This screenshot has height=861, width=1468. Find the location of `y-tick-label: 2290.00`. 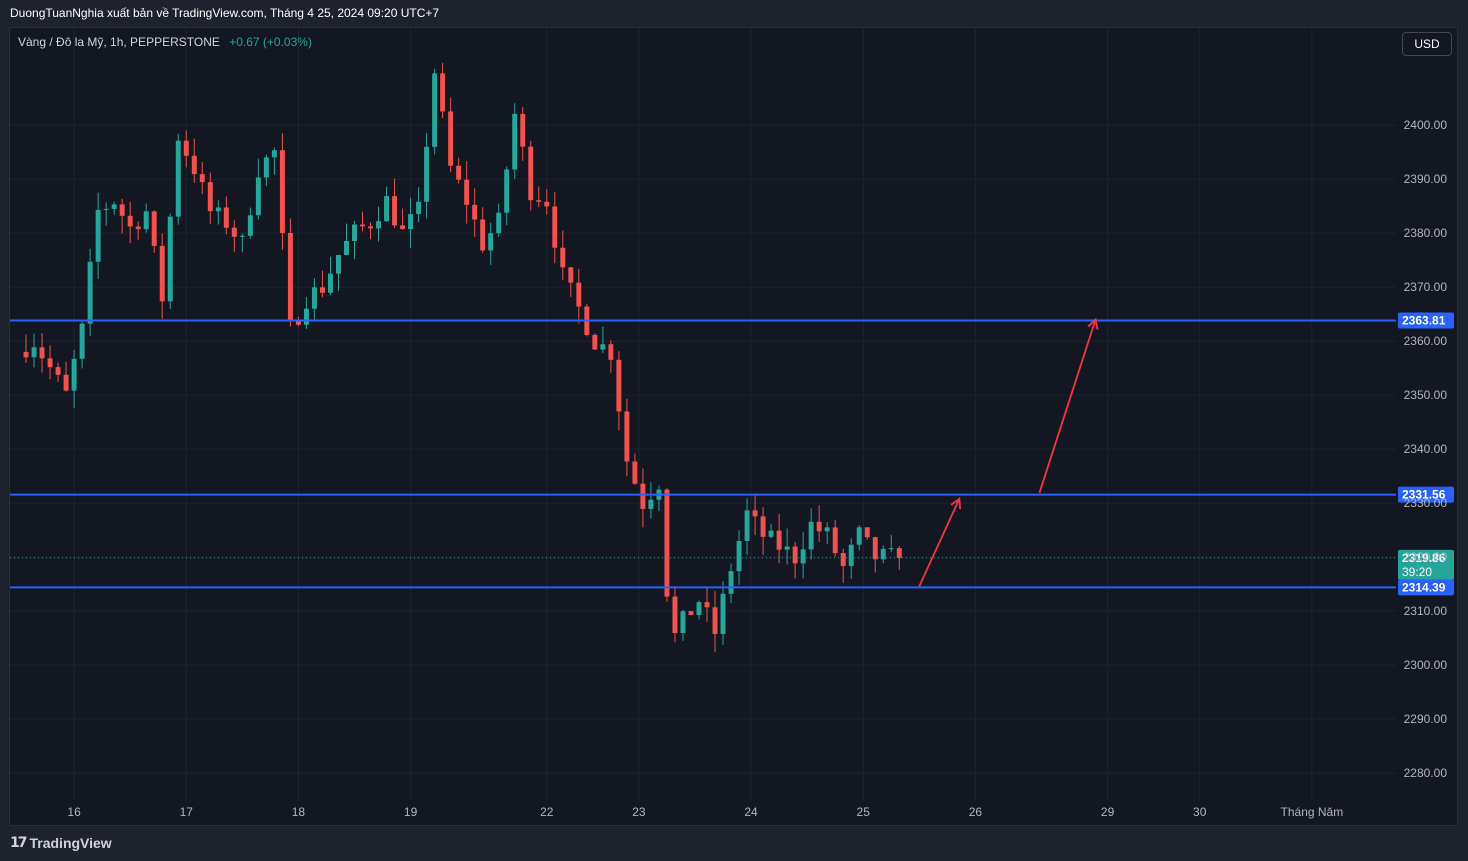

y-tick-label: 2290.00 is located at coordinates (1426, 719).